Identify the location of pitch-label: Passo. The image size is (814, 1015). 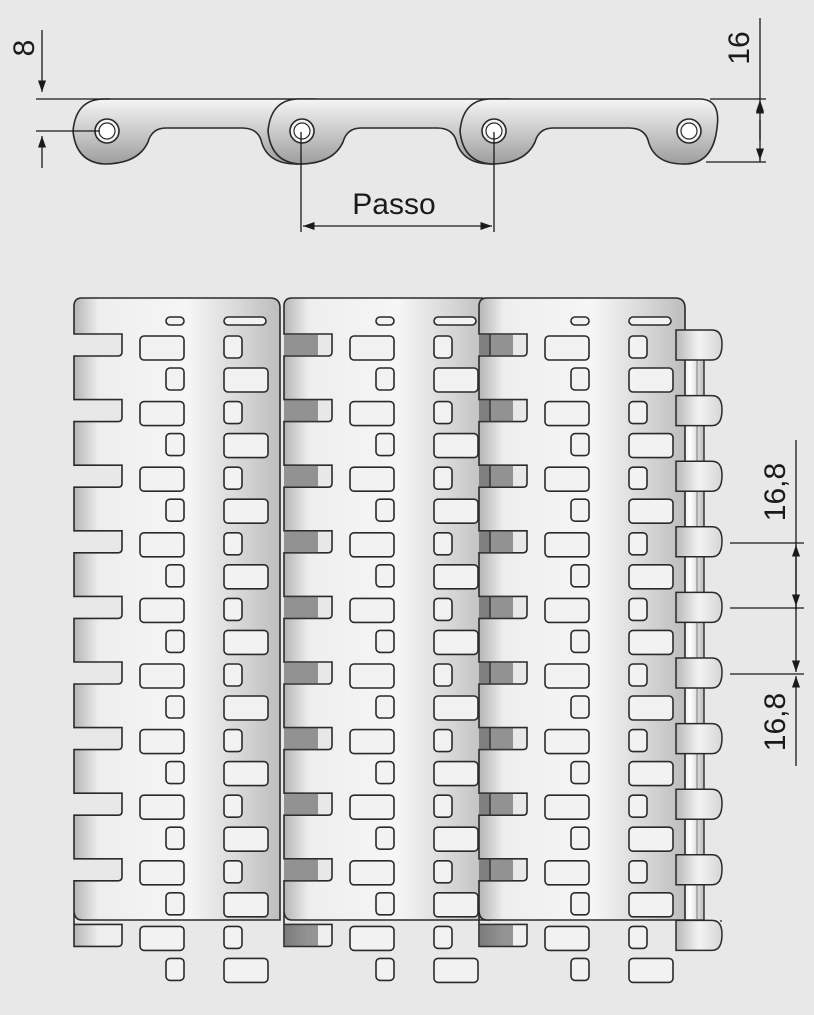
(393, 204).